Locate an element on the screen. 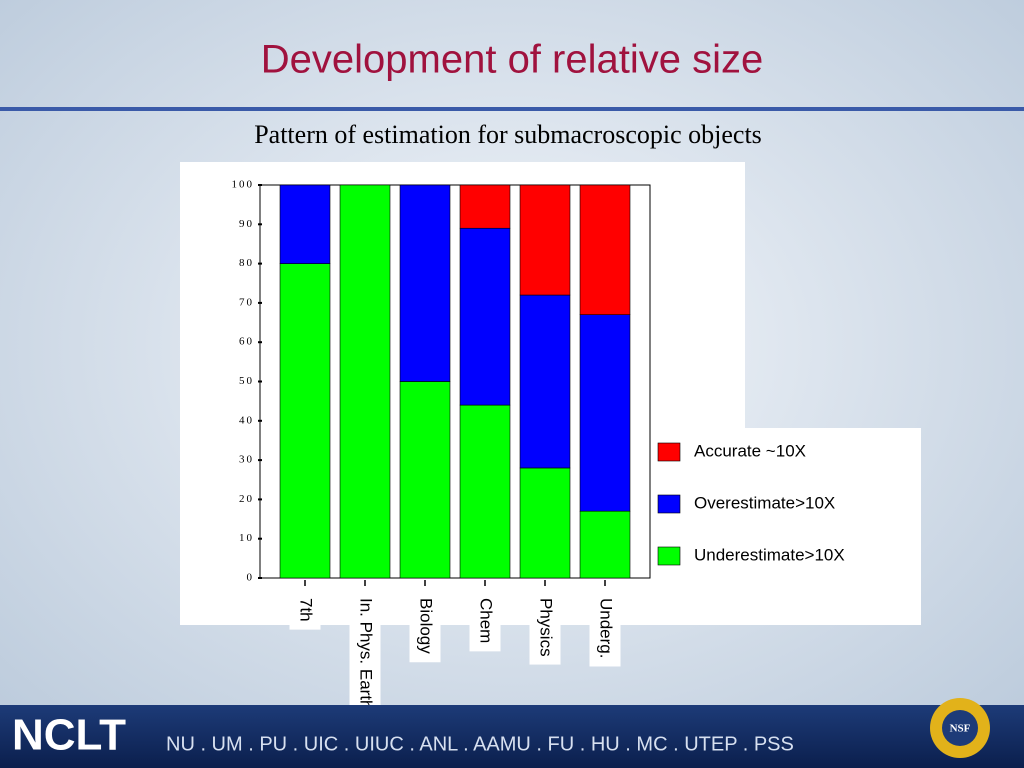 Image resolution: width=1024 pixels, height=768 pixels. footer-logo: NCLT is located at coordinates (69, 735).